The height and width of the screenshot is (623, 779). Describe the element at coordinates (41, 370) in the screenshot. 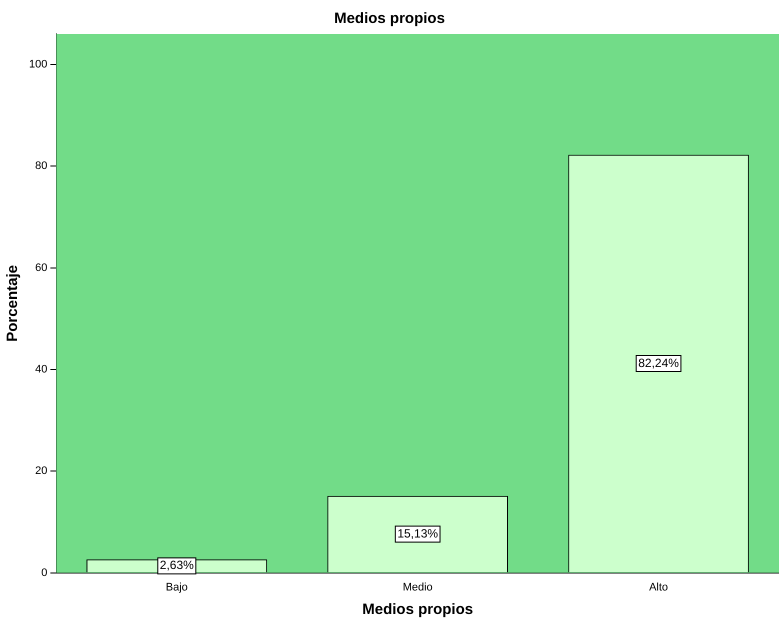

I see `y-tick-label: 40` at that location.